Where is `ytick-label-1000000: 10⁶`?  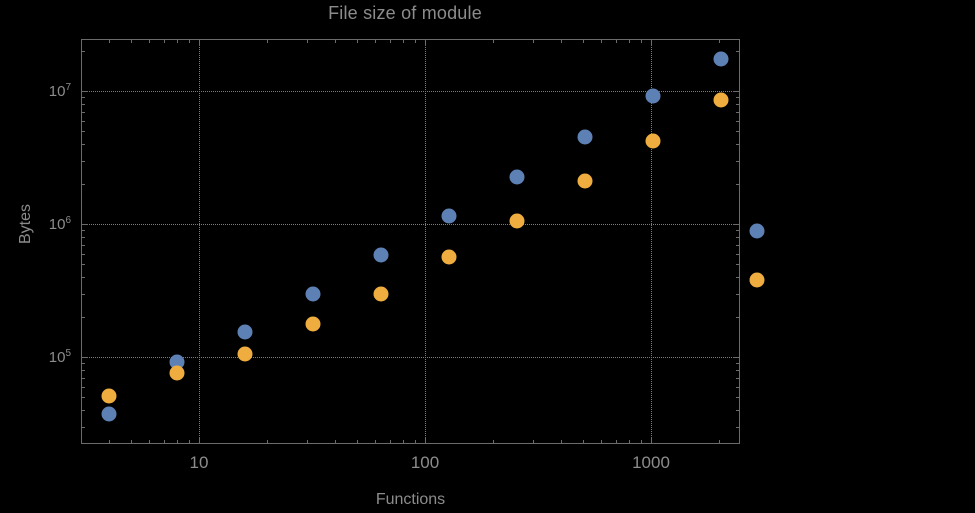
ytick-label-1000000: 10⁶ is located at coordinates (59, 224).